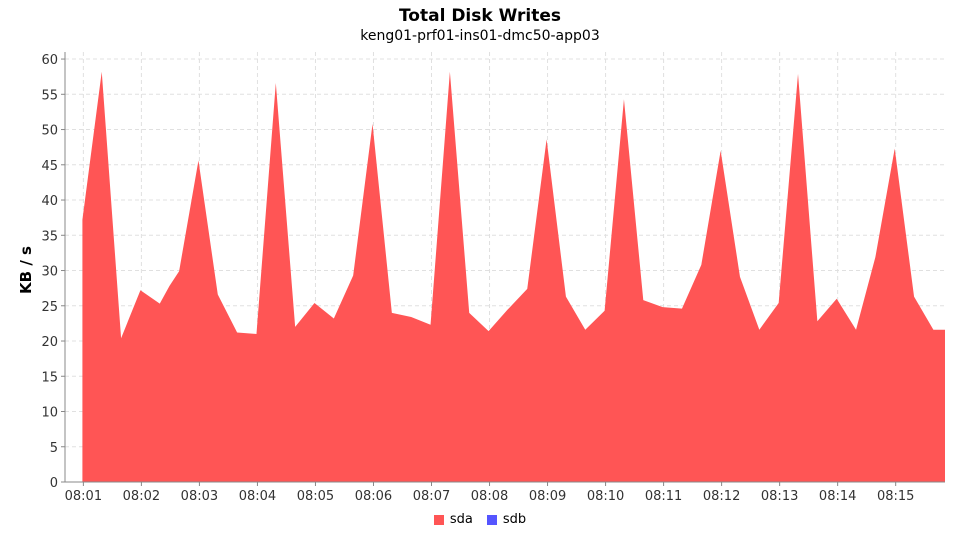 This screenshot has height=540, width=960. What do you see at coordinates (547, 496) in the screenshot?
I see `x-tick-label: 08:09` at bounding box center [547, 496].